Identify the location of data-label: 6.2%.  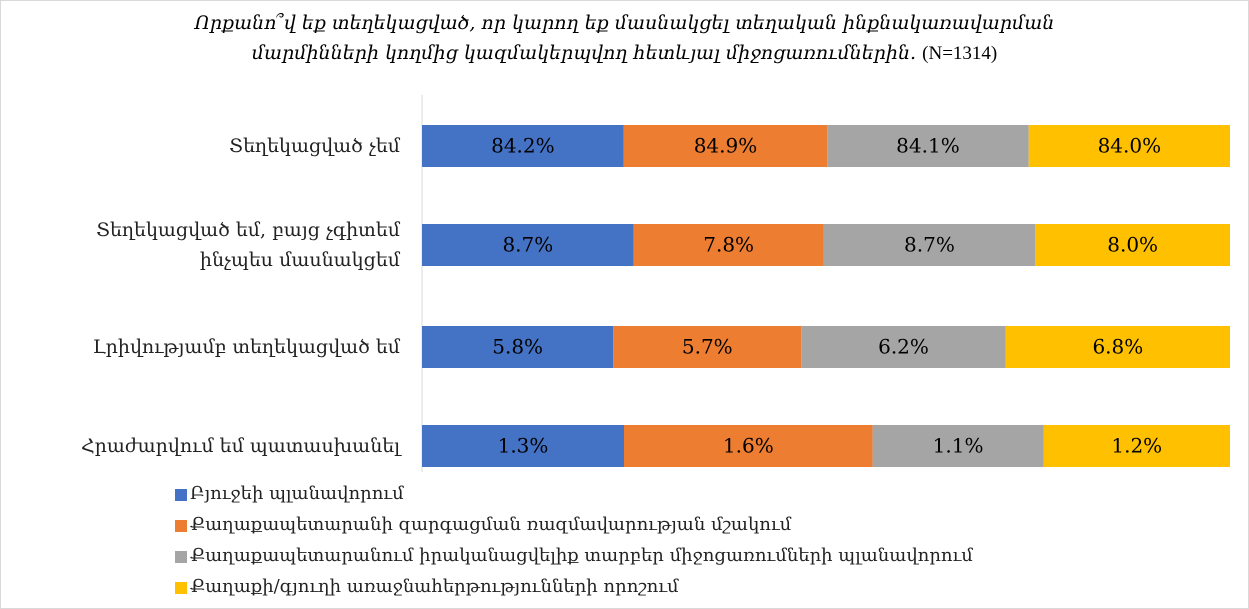
(903, 347).